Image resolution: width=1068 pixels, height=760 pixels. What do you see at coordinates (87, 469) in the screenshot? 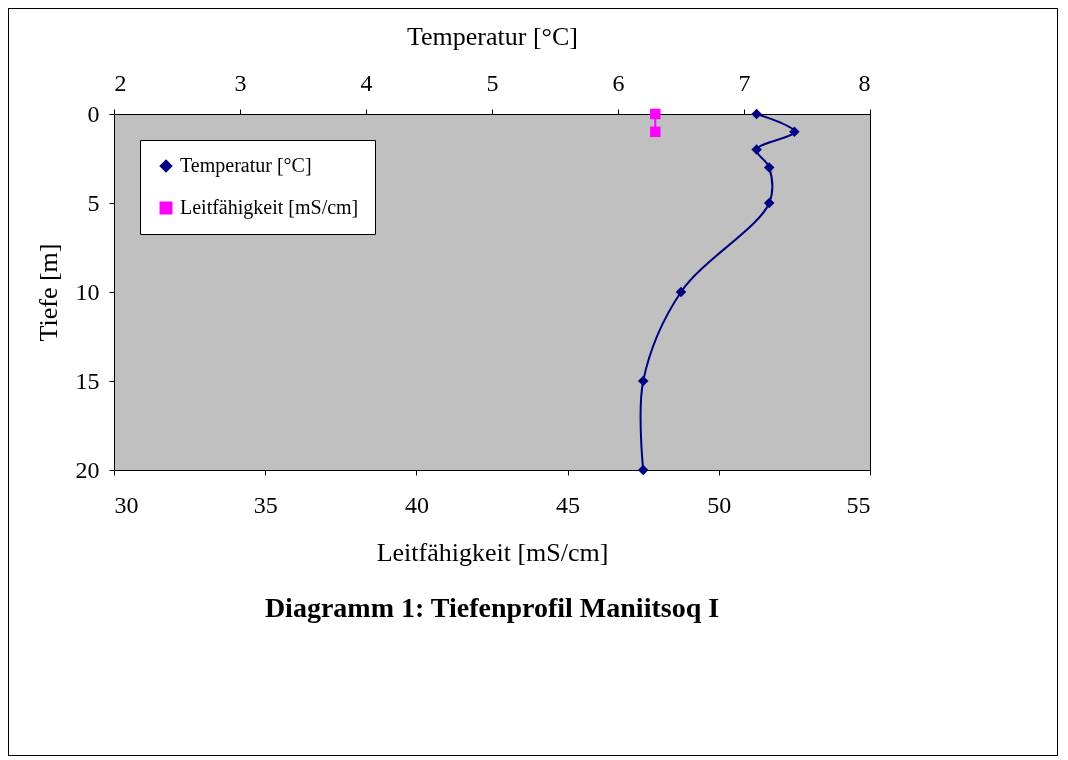
I see `y-tick-label: 20` at bounding box center [87, 469].